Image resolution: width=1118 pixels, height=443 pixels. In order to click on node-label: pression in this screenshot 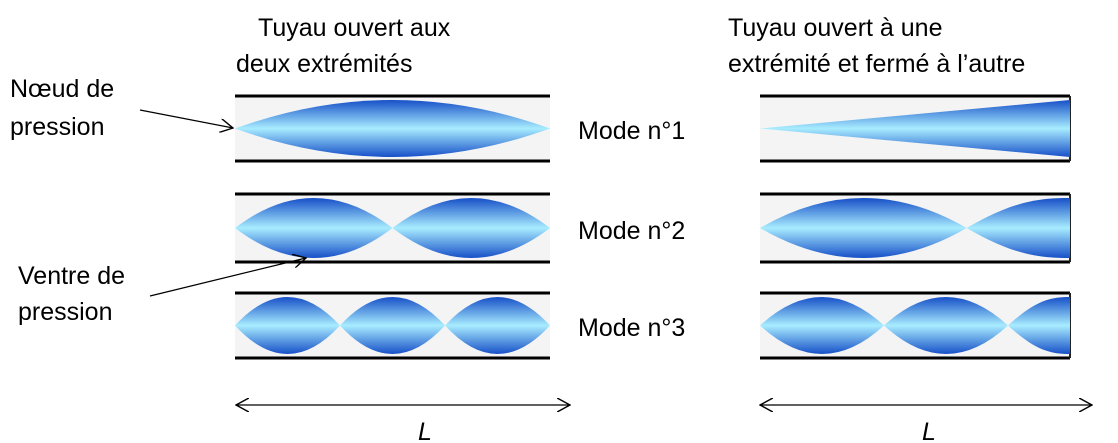, I will do `click(57, 127)`.